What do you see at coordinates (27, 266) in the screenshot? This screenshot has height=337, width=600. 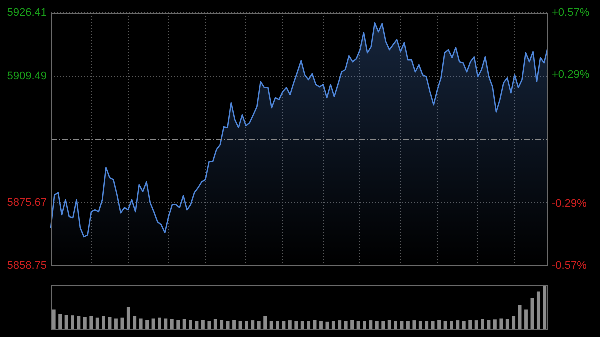 I see `y-tick-label: 5858.75` at bounding box center [27, 266].